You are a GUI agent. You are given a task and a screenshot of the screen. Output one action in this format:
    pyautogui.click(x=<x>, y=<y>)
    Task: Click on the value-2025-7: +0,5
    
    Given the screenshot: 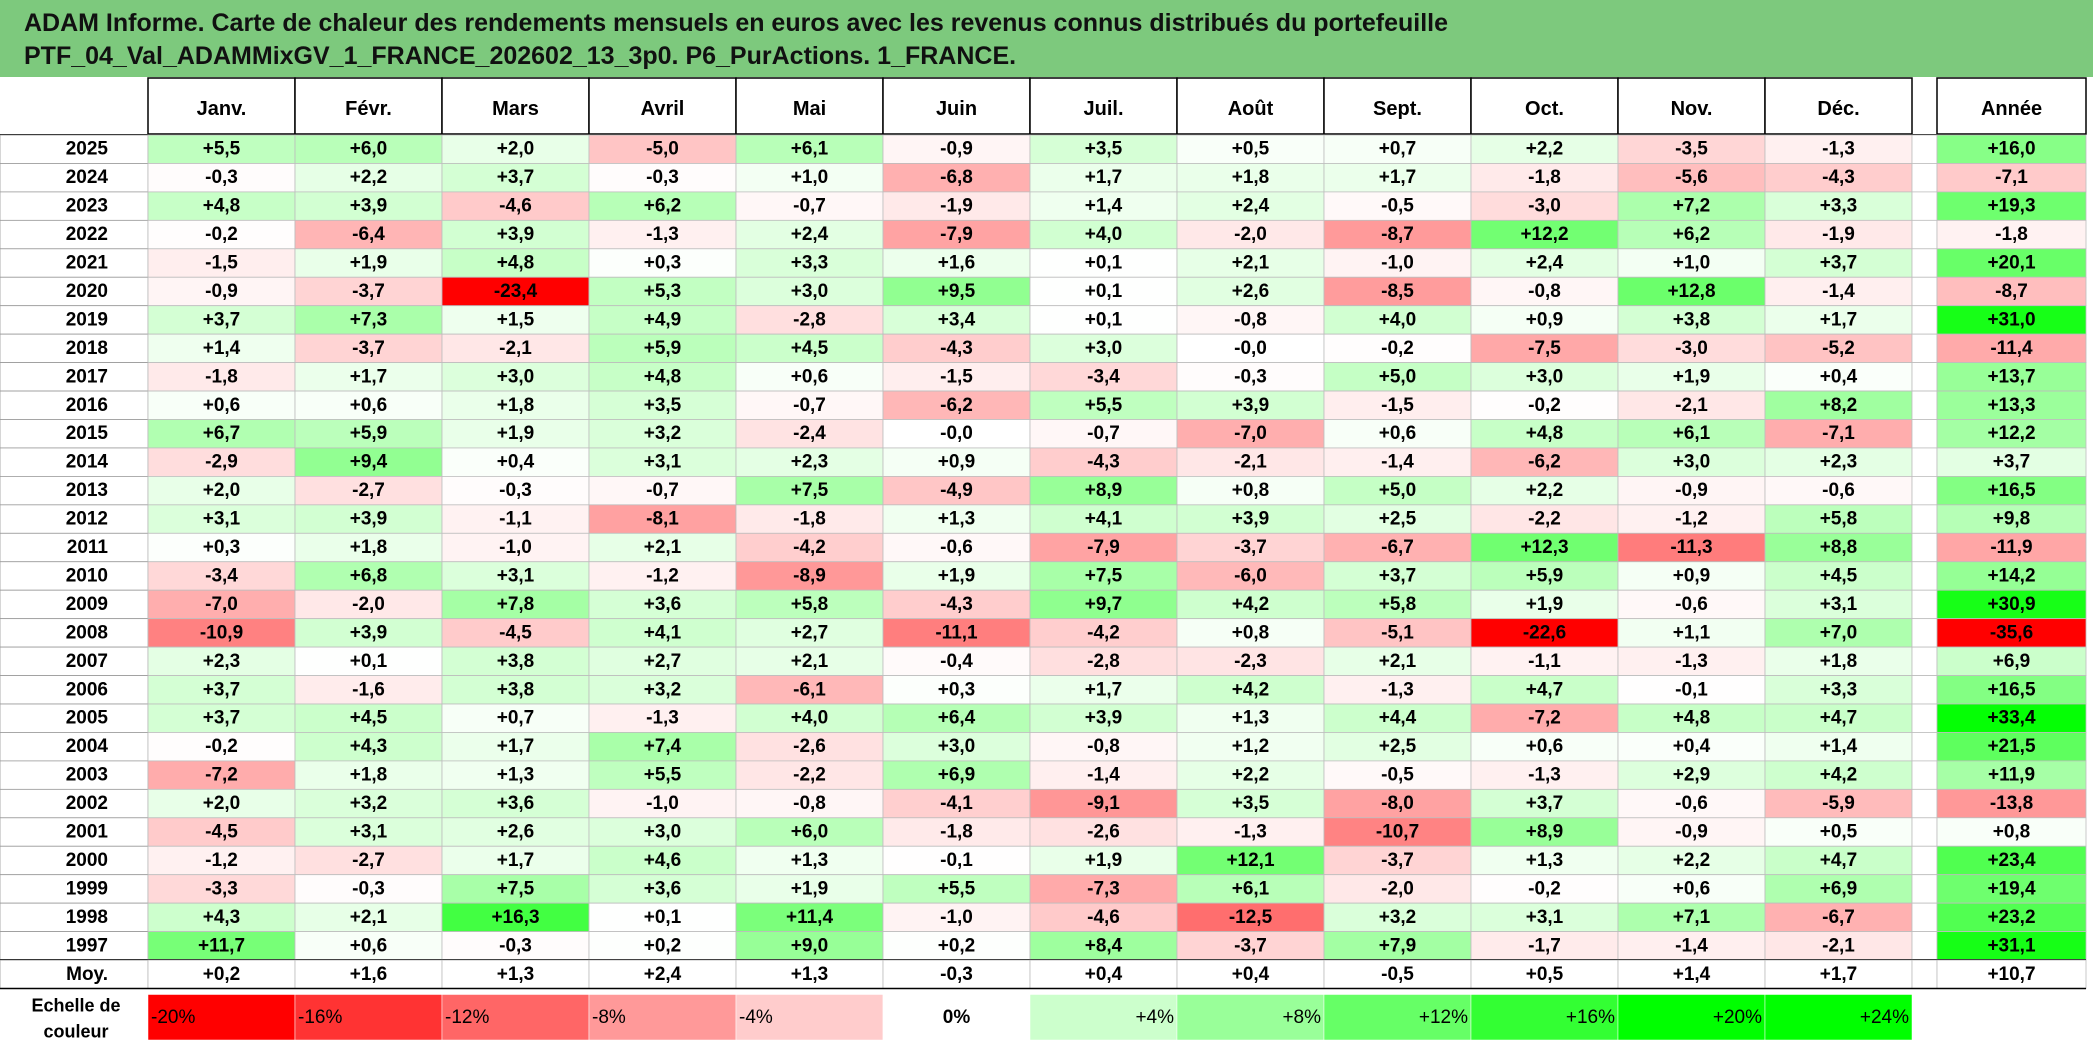 What is the action you would take?
    pyautogui.click(x=1251, y=149)
    